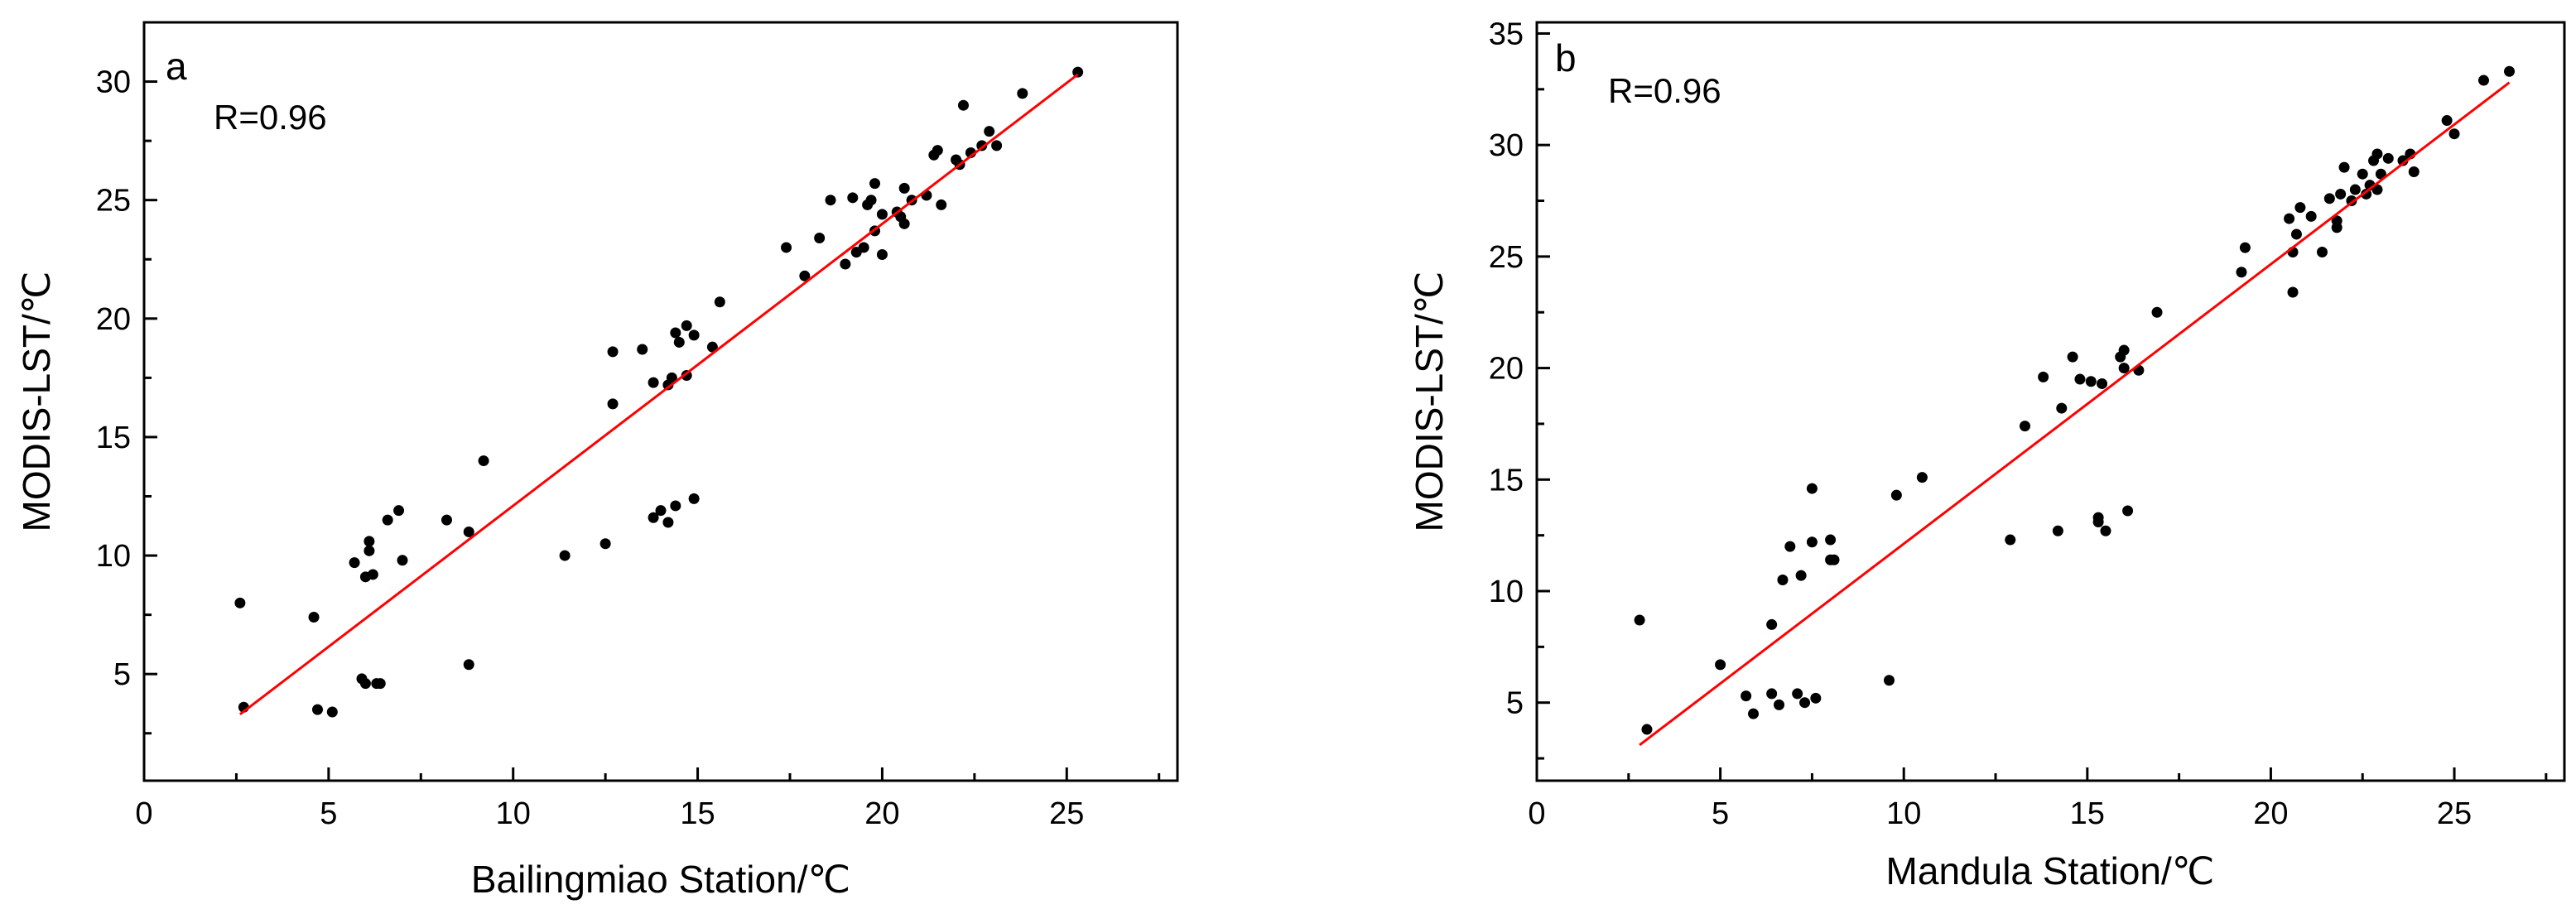 The height and width of the screenshot is (909, 2576). I want to click on y-tick-label-b: 25, so click(1506, 257).